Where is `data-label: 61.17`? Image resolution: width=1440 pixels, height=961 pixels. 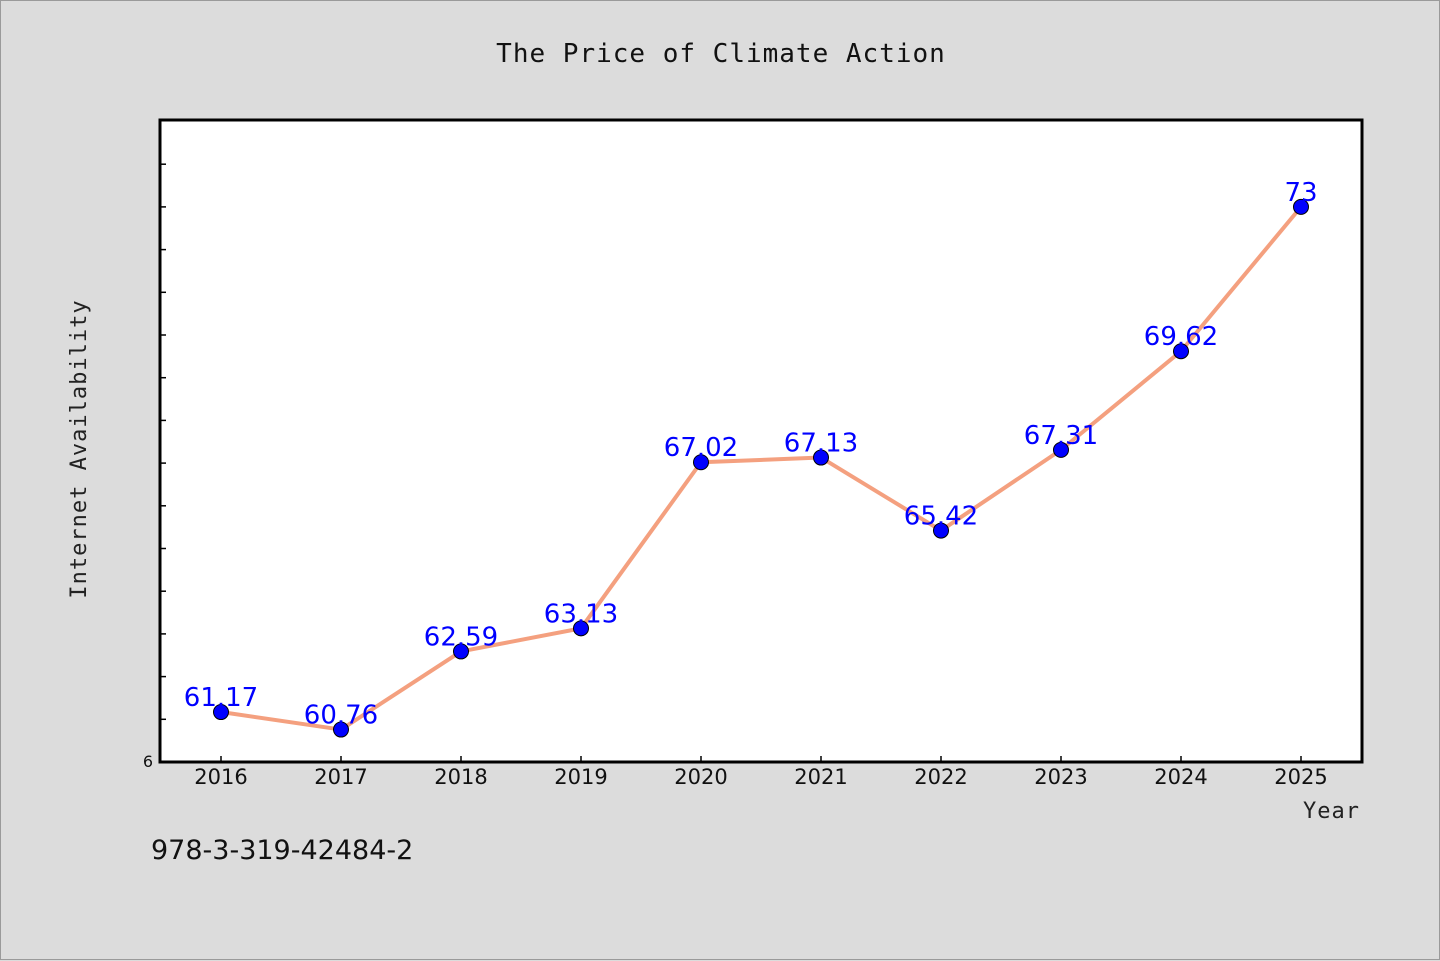 data-label: 61.17 is located at coordinates (221, 698).